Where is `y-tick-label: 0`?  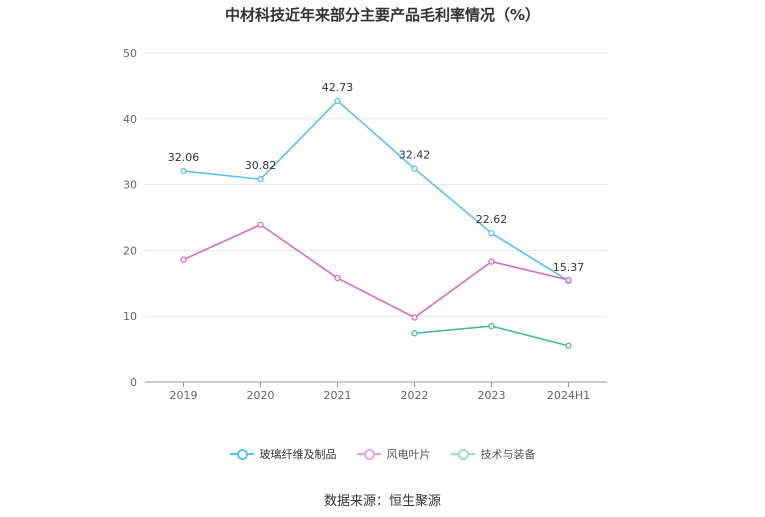
y-tick-label: 0 is located at coordinates (133, 382).